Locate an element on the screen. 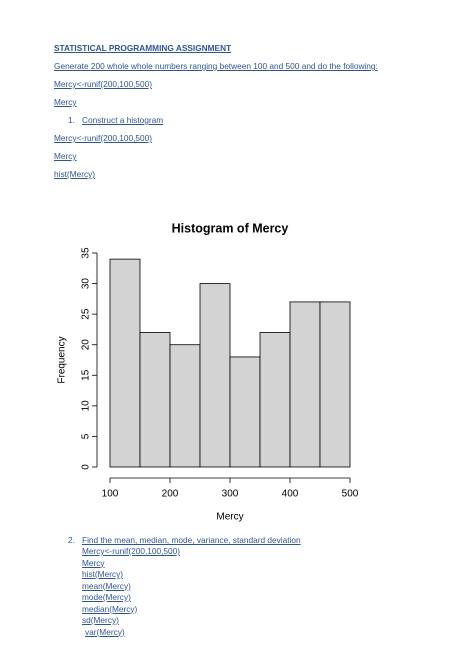 This screenshot has height=670, width=474. y-tick-label: 35 is located at coordinates (86, 253).